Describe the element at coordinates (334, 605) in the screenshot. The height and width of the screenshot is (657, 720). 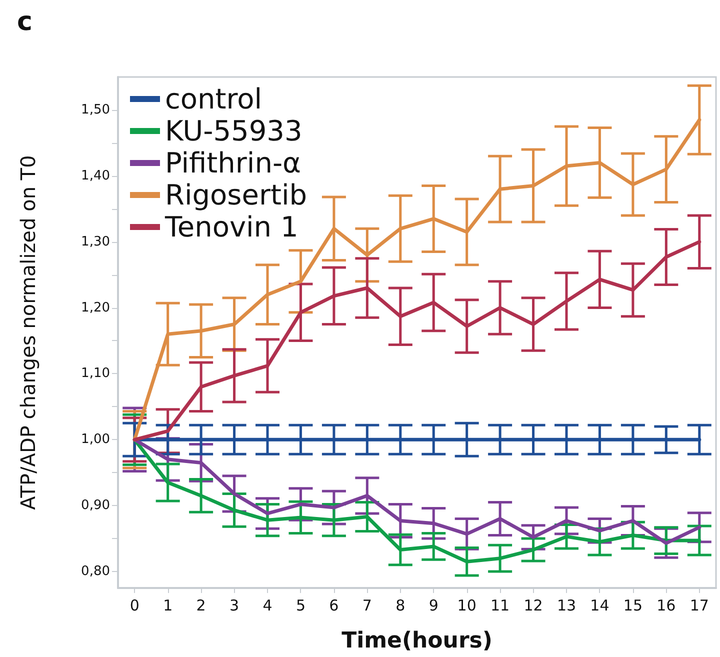
I see `x-tick-label: 6` at that location.